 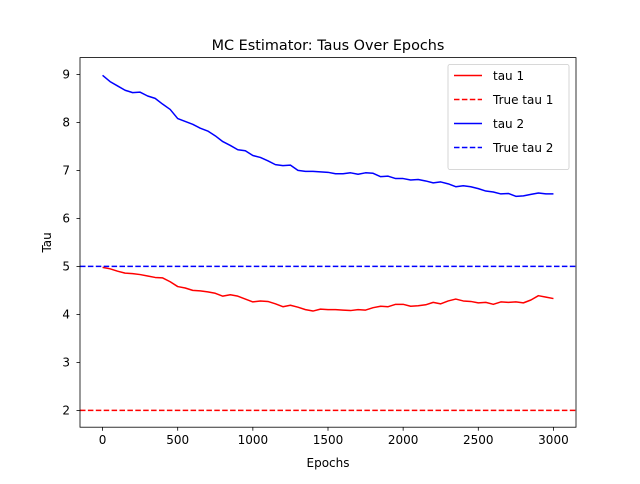 What do you see at coordinates (328, 46) in the screenshot?
I see `chart-title: MC Estimator: Taus Over Epochs` at bounding box center [328, 46].